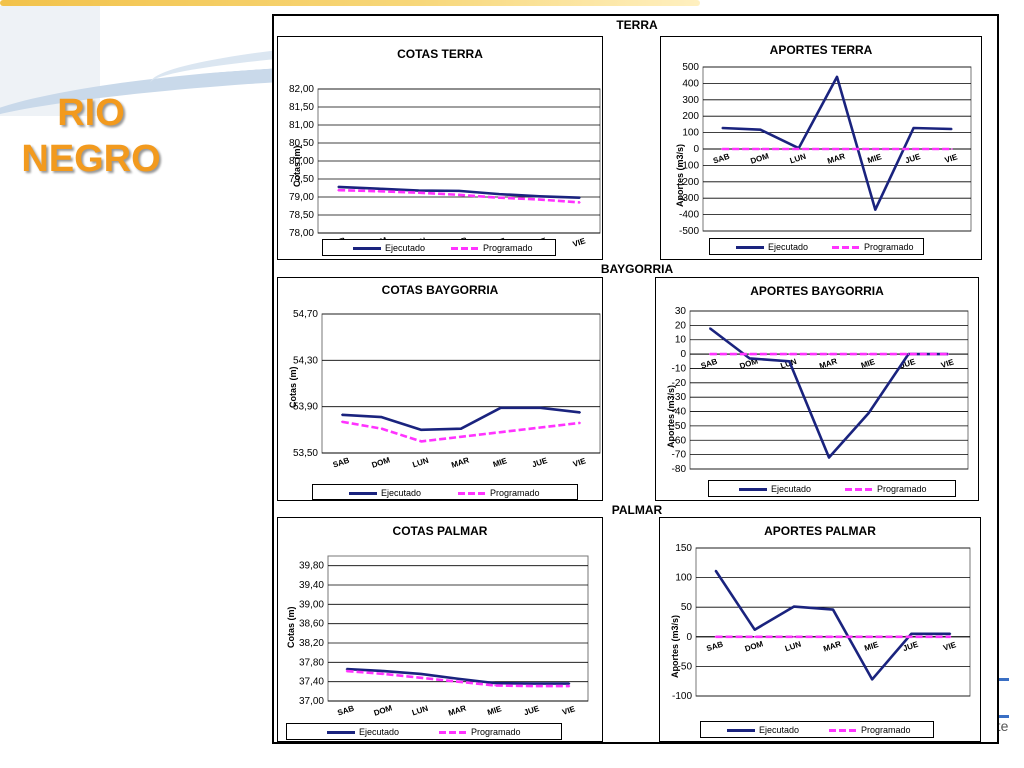 The image size is (1024, 768). I want to click on y-tick-label: 53,50, so click(305, 453).